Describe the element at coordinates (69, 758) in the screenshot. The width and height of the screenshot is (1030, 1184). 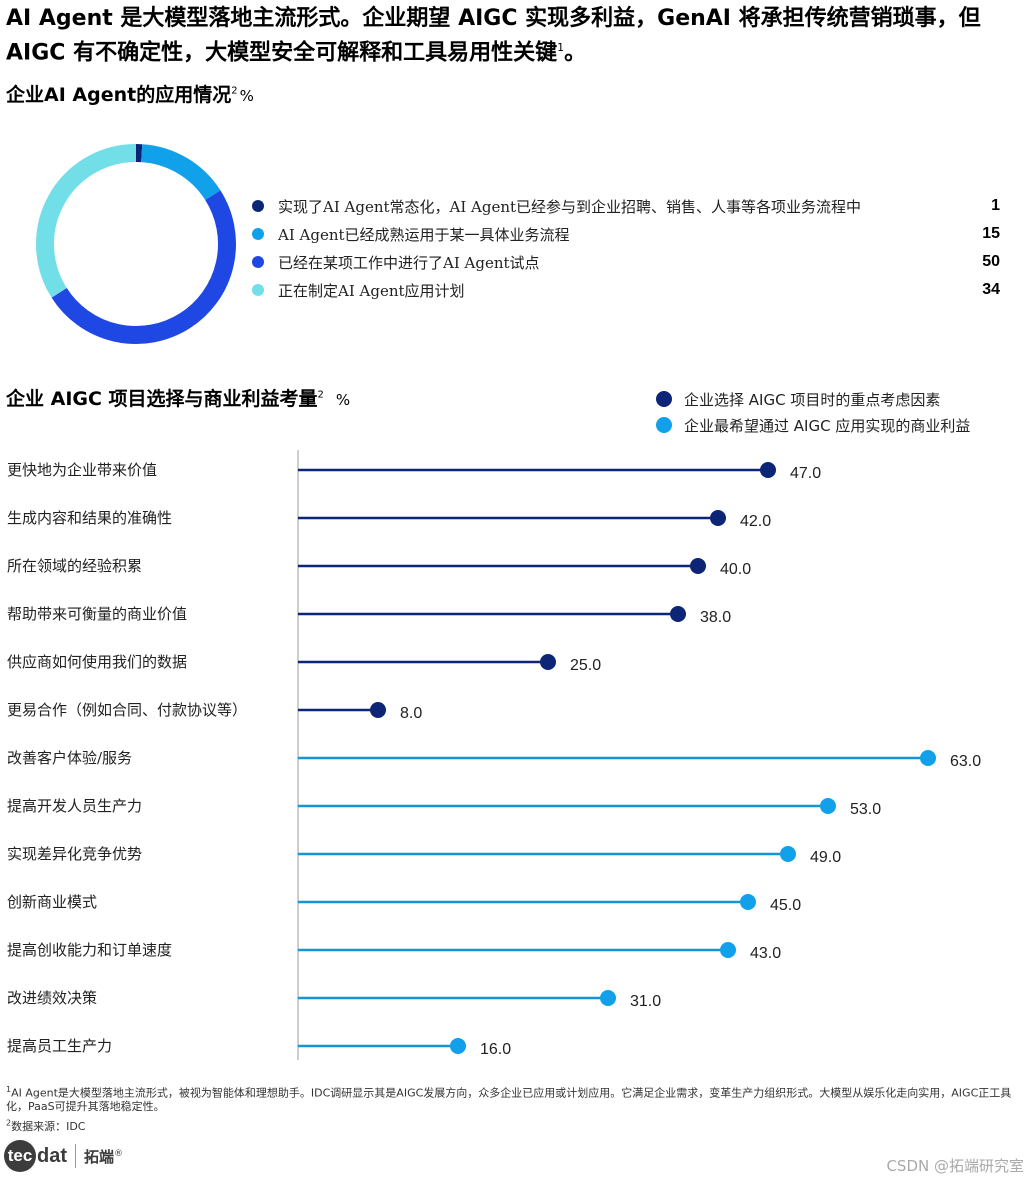
I see `category-label: 改善客户体验/服务` at that location.